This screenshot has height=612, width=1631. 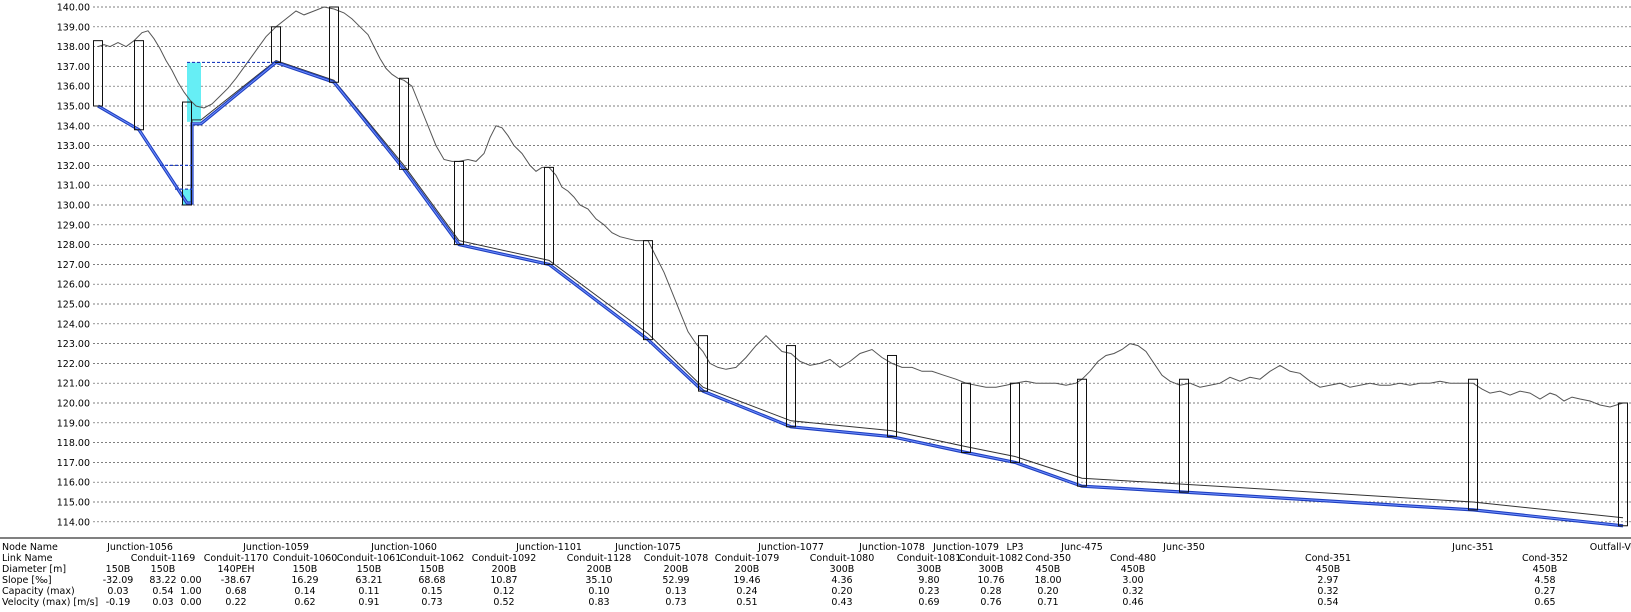 What do you see at coordinates (929, 558) in the screenshot?
I see `link-name-cell: Conduit-1081` at bounding box center [929, 558].